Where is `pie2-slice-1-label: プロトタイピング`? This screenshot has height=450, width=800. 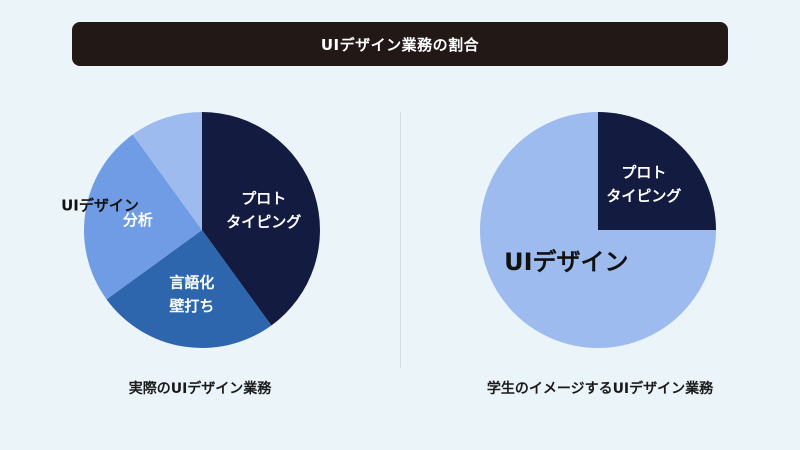 pie2-slice-1-label: プロトタイピング is located at coordinates (643, 184).